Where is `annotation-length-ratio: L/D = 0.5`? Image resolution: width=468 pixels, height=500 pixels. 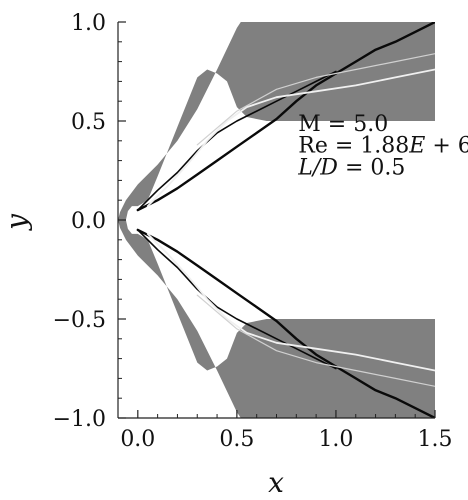
annotation-length-ratio: L/D = 0.5 is located at coordinates (351, 167).